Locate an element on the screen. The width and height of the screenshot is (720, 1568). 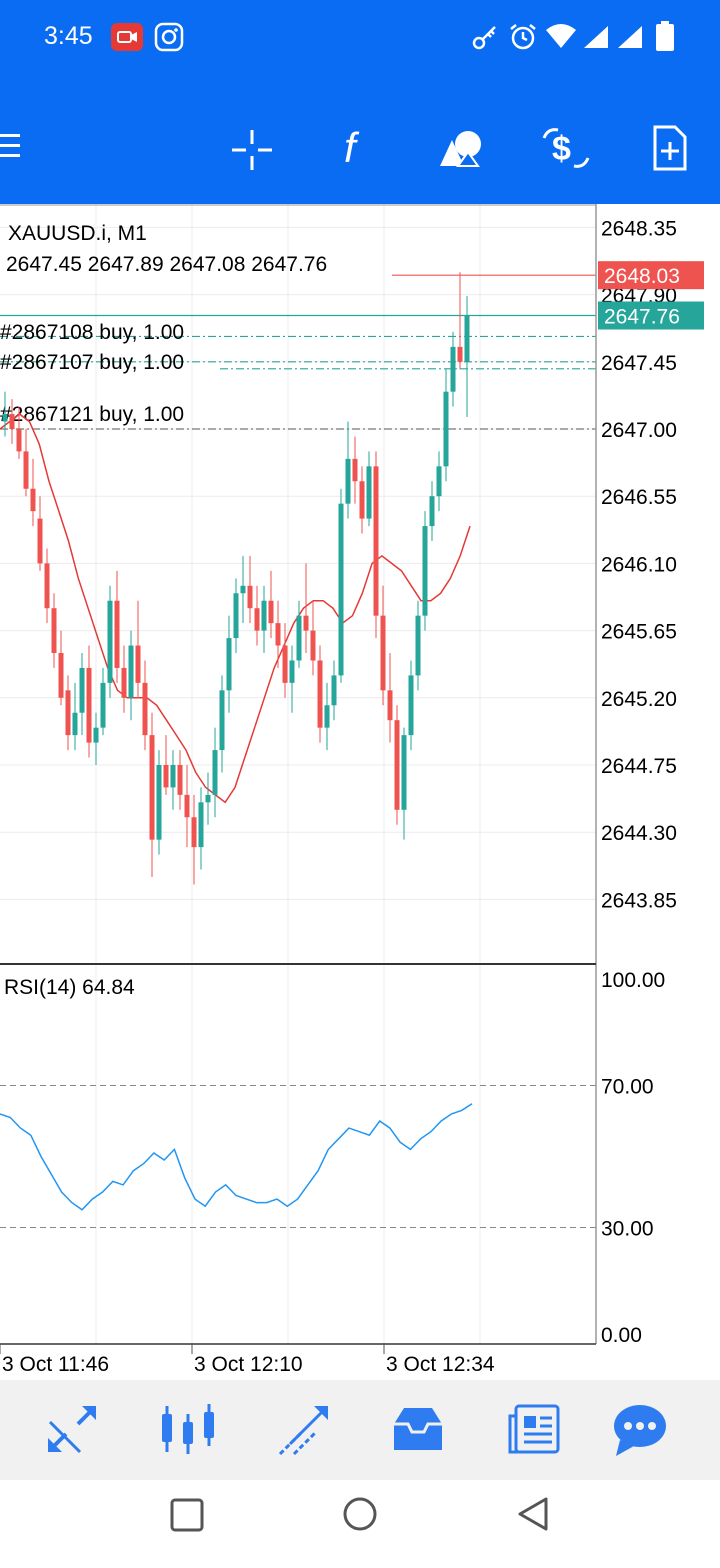
history-icon is located at coordinates (418, 1430).